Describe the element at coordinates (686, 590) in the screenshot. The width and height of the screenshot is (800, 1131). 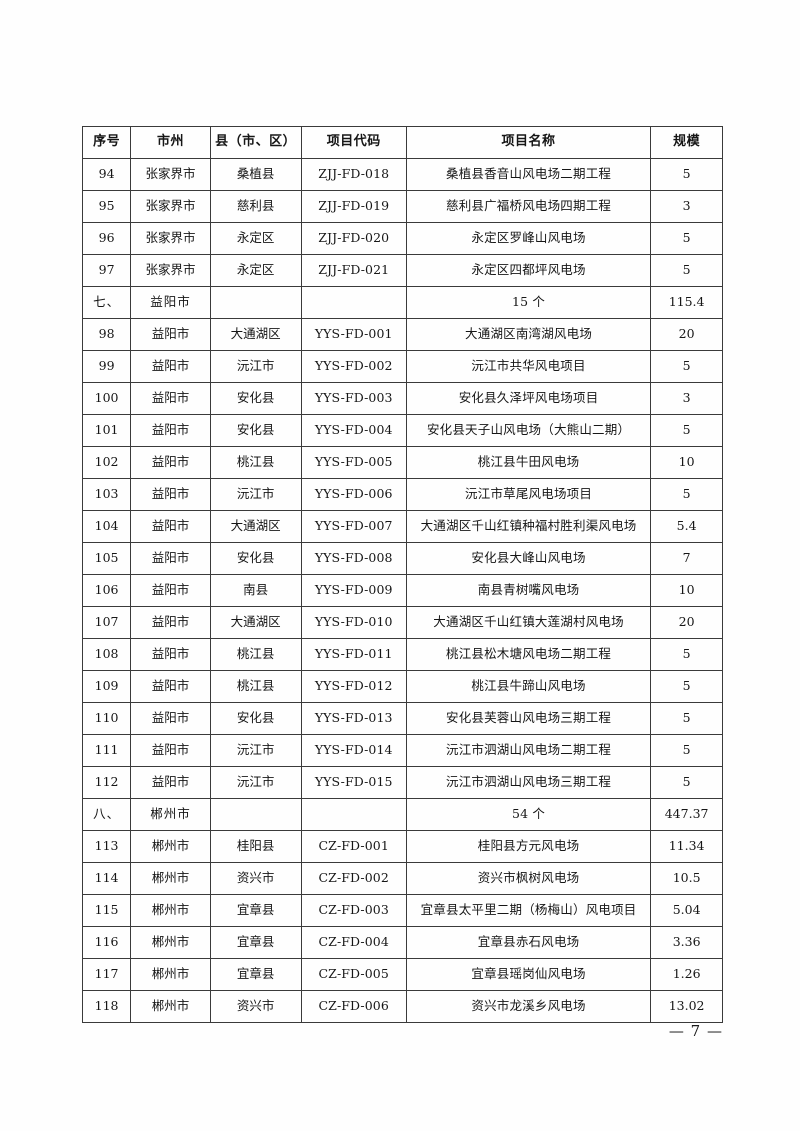
I see `cell-scale: 10` at that location.